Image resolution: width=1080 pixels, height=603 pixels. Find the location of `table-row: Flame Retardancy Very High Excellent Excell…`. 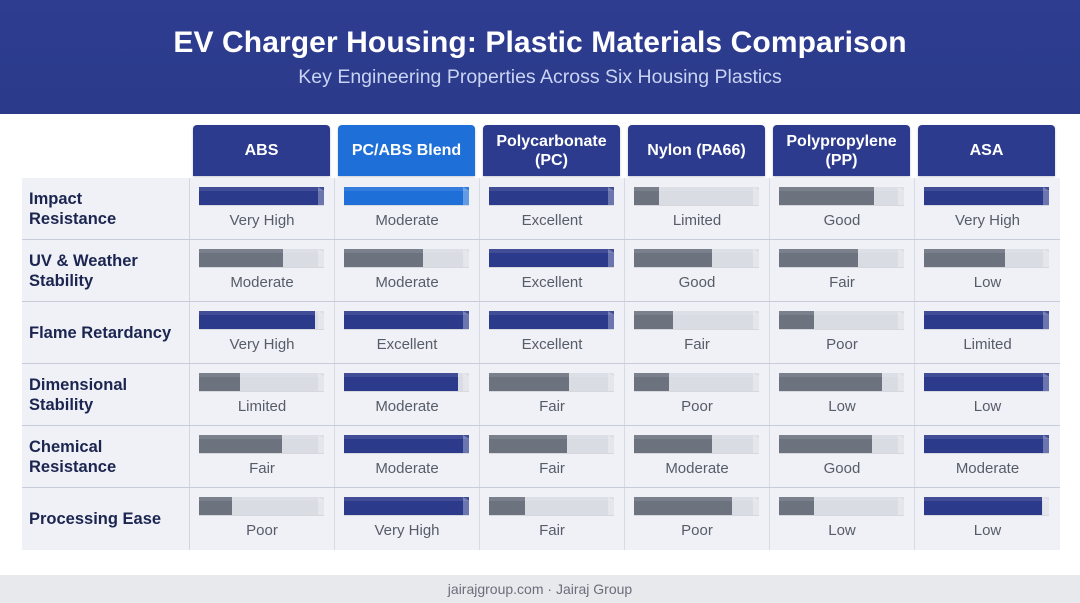

table-row: Flame Retardancy Very High Excellent Excell… is located at coordinates (541, 333).